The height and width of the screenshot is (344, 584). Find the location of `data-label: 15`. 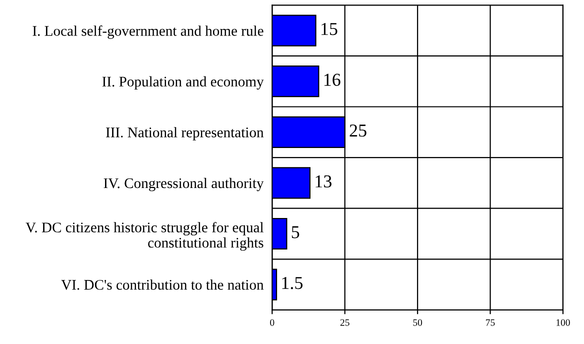

data-label: 15 is located at coordinates (330, 29).